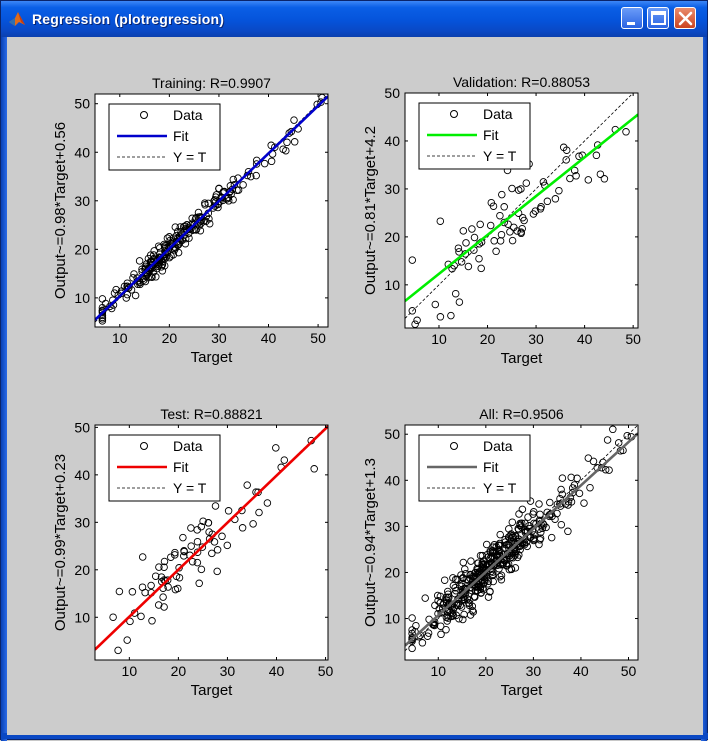 Image resolution: width=708 pixels, height=741 pixels. Describe the element at coordinates (4, 389) in the screenshot. I see `window-border-left` at that location.